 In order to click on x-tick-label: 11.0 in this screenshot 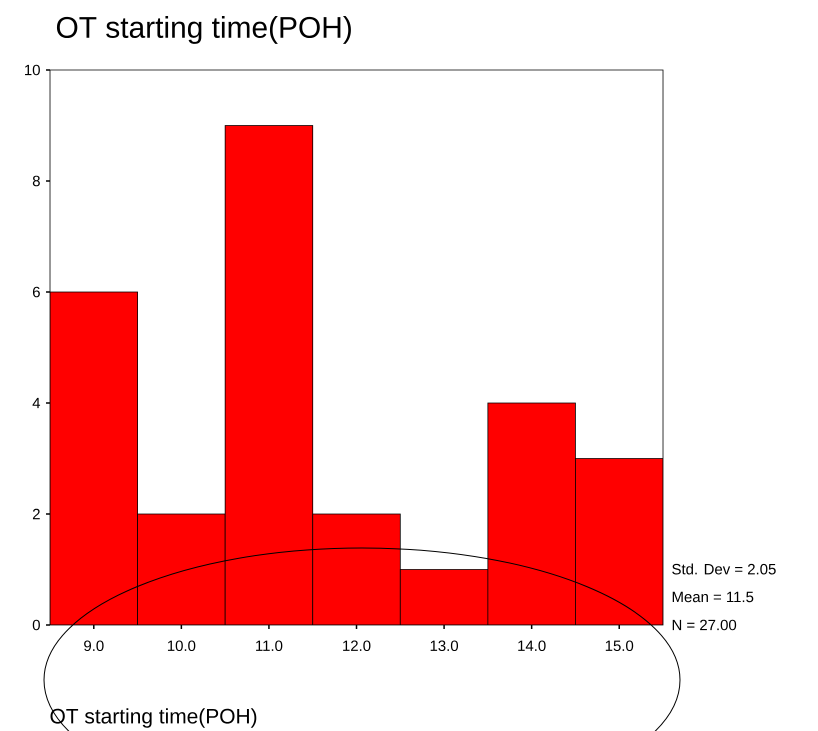, I will do `click(269, 646)`.